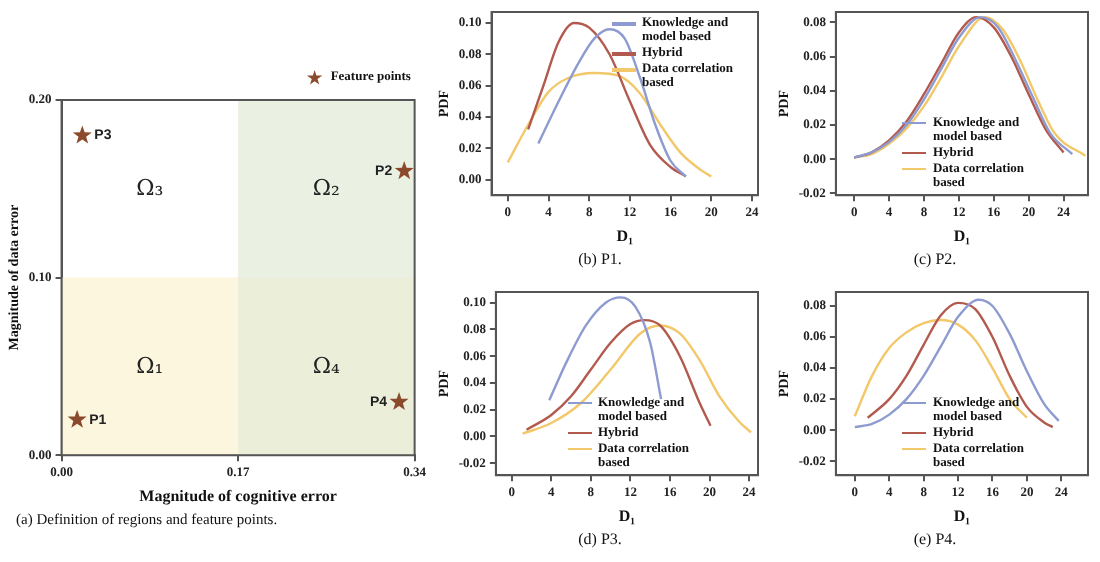 Image resolution: width=1100 pixels, height=562 pixels. Describe the element at coordinates (150, 188) in the screenshot. I see `annotation: Ω₃` at that location.